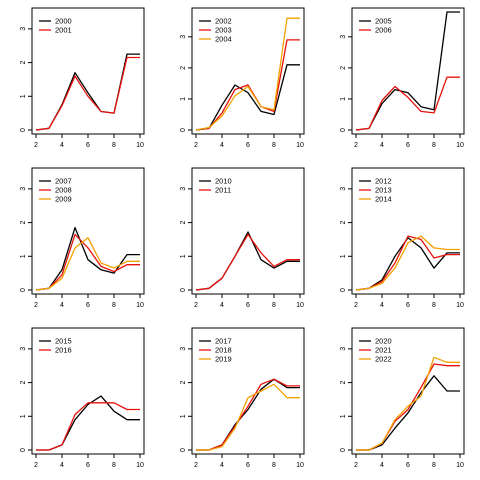 The width and height of the screenshot is (480, 480). I want to click on legend-label: 2008, so click(63, 190).